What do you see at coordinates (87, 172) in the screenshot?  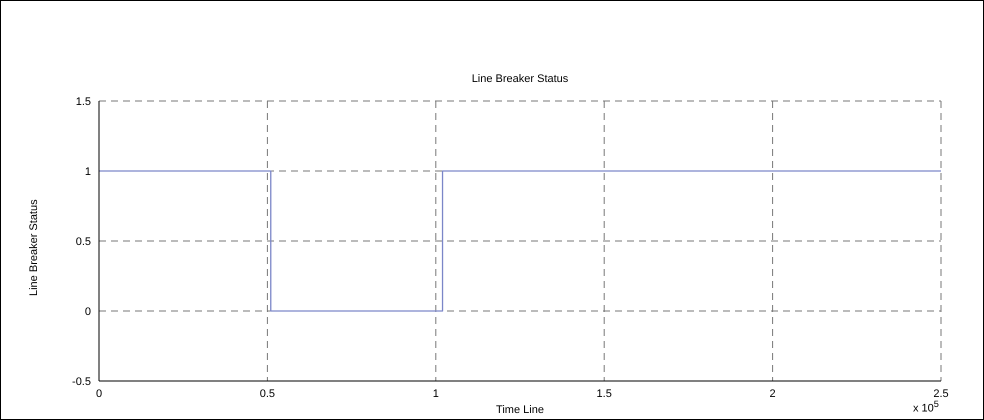 I see `y-tick-label: 1` at bounding box center [87, 172].